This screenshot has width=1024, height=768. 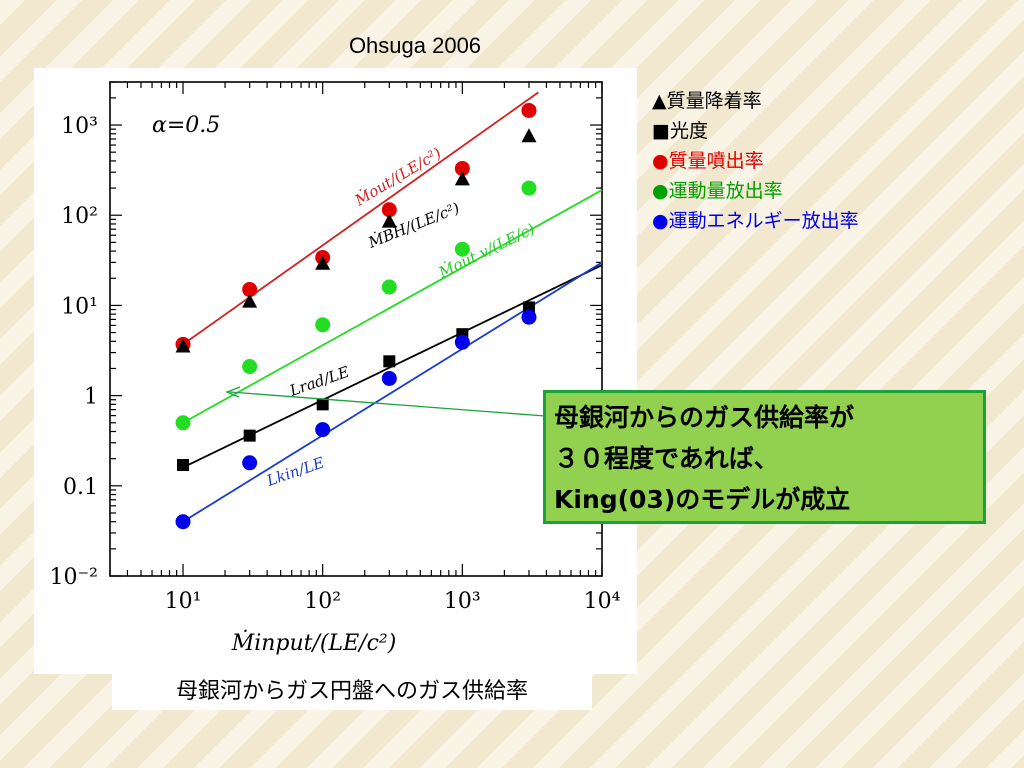 I want to click on y-tick-label: 10⁻², so click(x=74, y=577).